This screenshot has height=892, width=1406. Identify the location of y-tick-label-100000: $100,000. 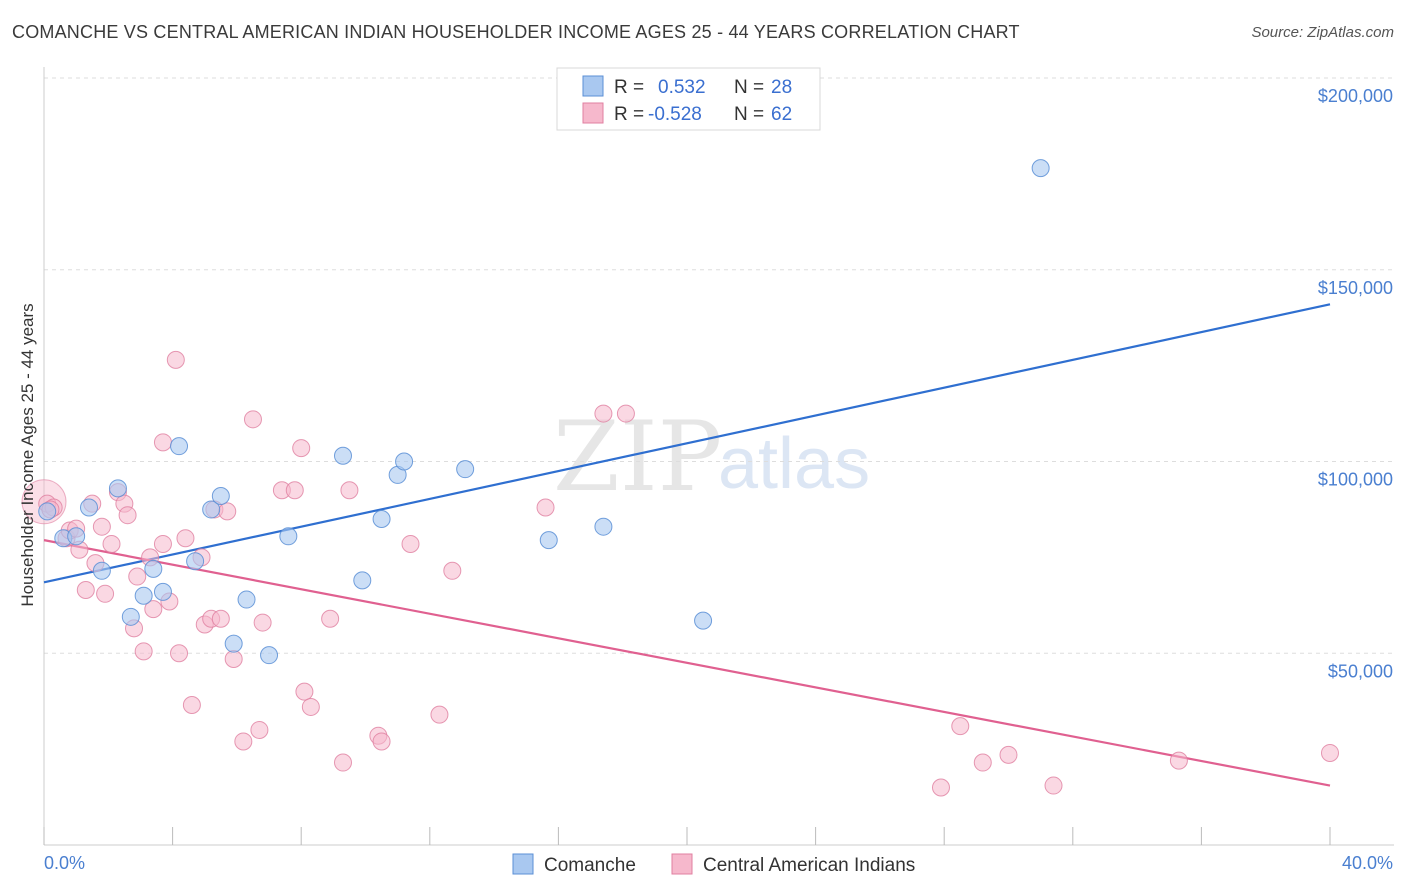
(1355, 480).